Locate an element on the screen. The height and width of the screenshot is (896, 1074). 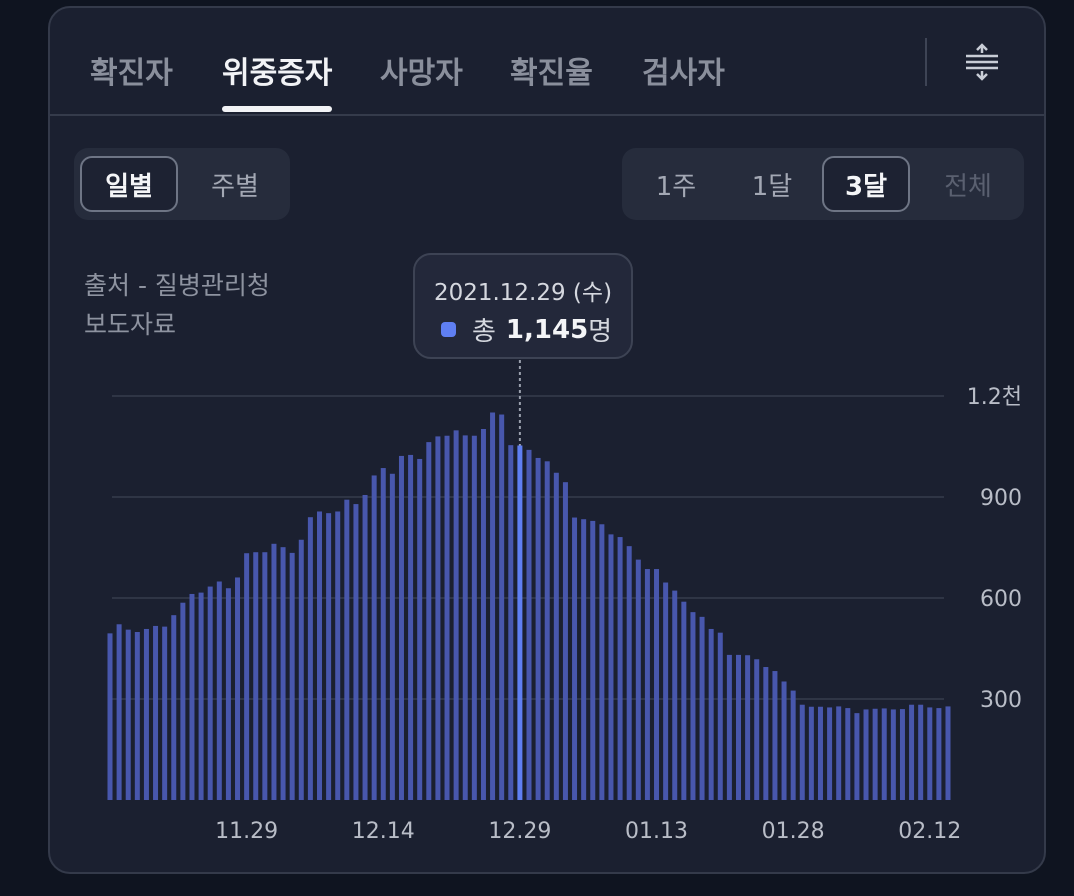
range-3-month-button: 3달 is located at coordinates (866, 184).